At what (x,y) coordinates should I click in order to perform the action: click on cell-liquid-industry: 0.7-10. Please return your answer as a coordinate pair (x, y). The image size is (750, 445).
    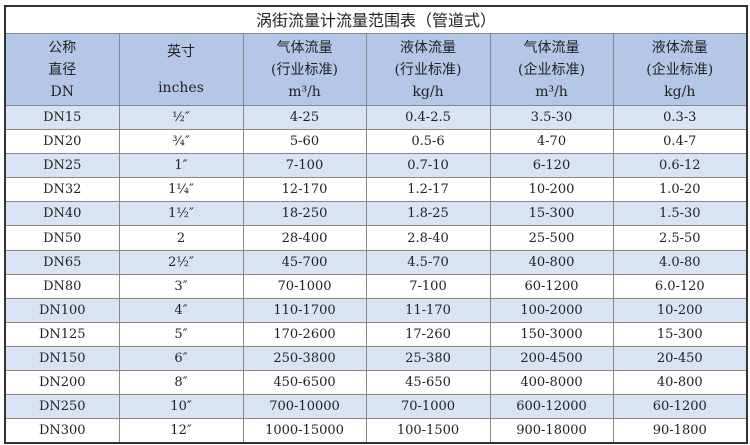
    Looking at the image, I should click on (428, 166).